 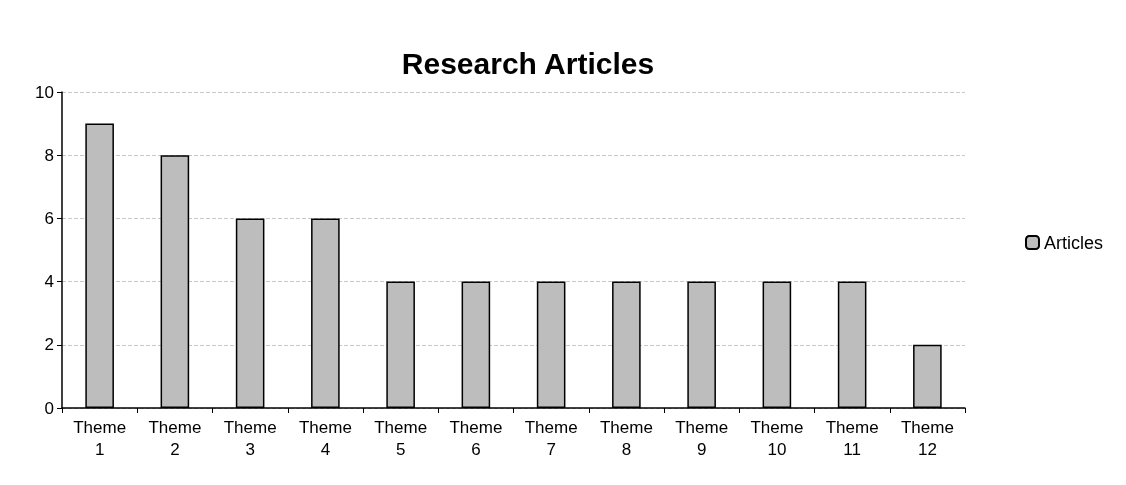 What do you see at coordinates (927, 438) in the screenshot?
I see `x-tick-label: Theme 12` at bounding box center [927, 438].